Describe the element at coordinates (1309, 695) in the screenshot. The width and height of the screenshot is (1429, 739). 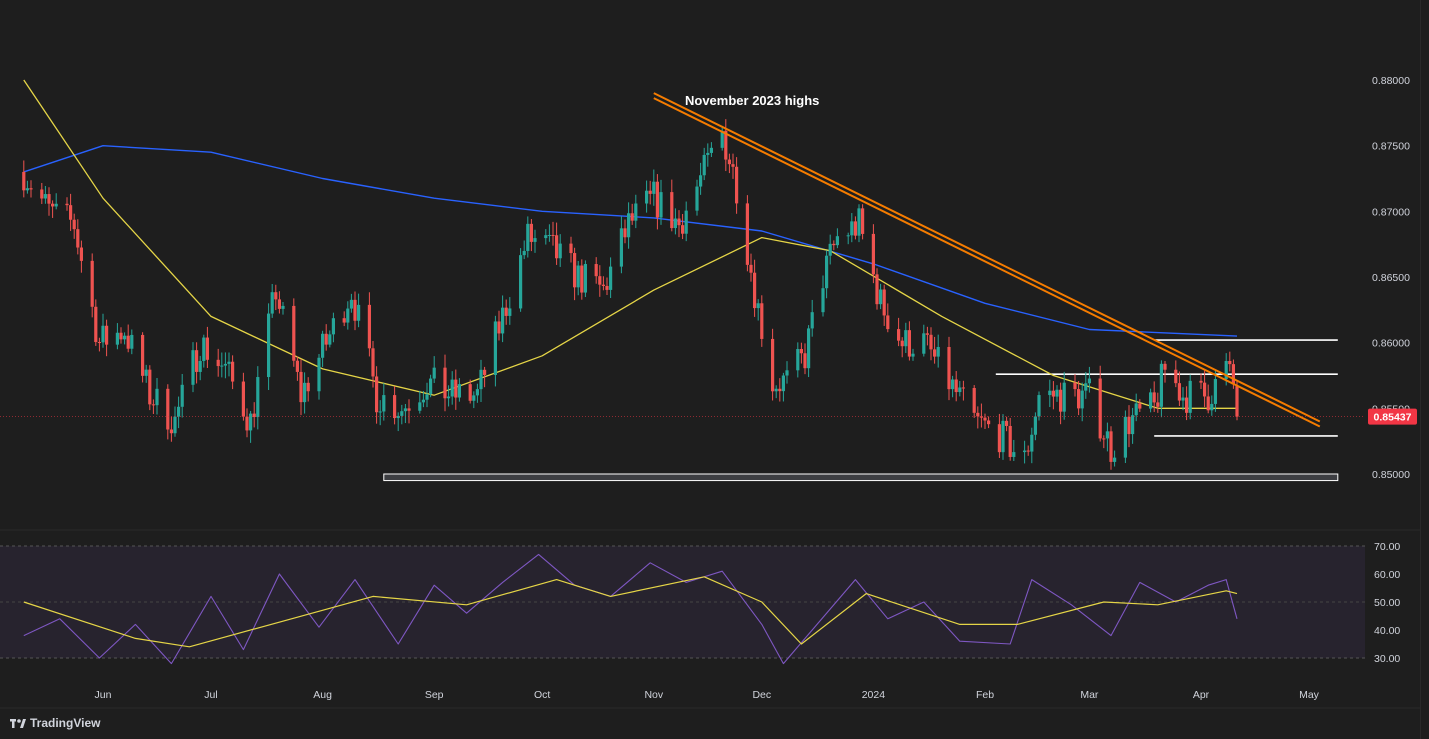
I see `time-tick-label: May` at that location.